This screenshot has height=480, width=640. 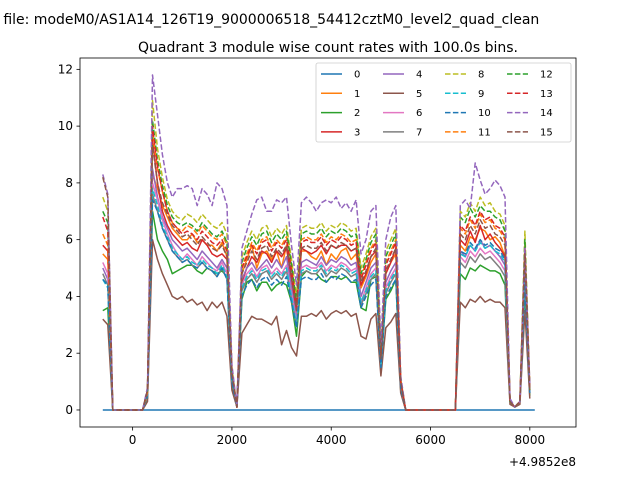 I want to click on legend-label-9: 9, so click(x=481, y=94).